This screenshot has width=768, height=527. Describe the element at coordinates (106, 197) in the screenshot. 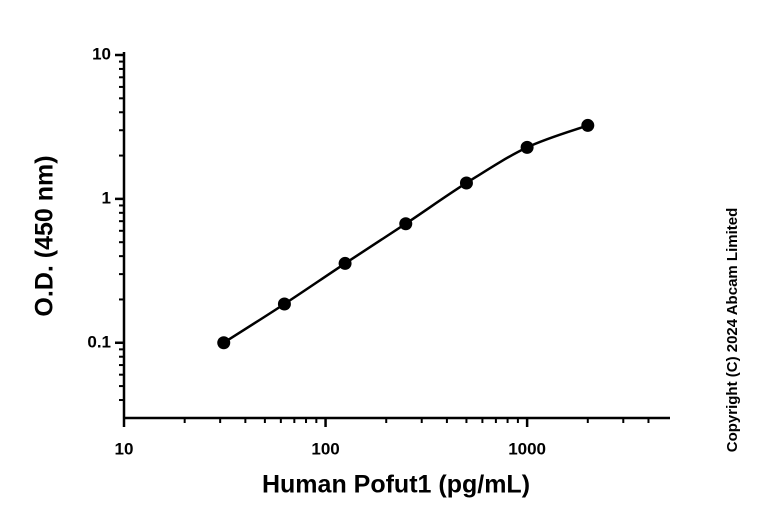

I see `y-tick-label: 1` at that location.